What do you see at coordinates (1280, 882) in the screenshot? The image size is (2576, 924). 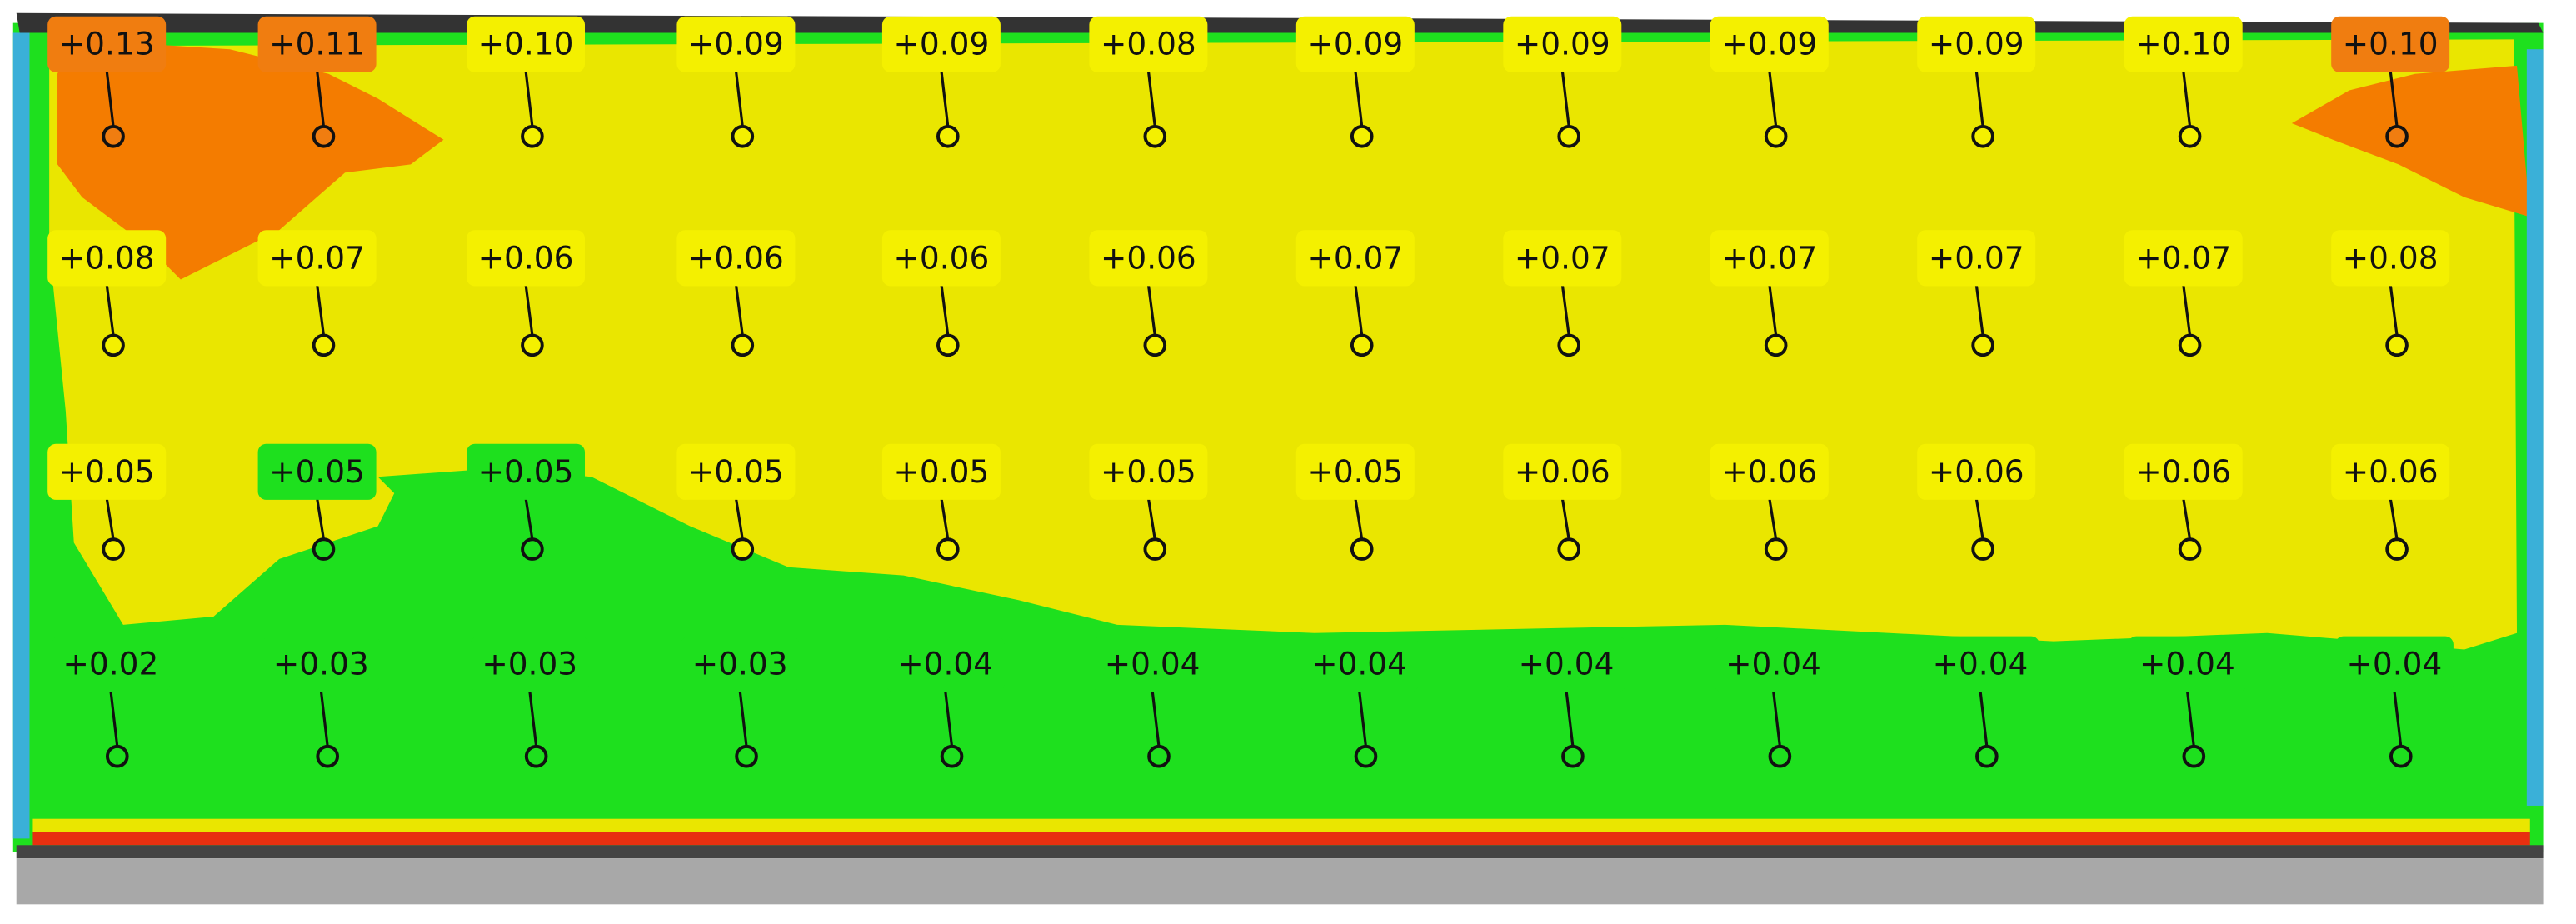 I see `base-plate` at bounding box center [1280, 882].